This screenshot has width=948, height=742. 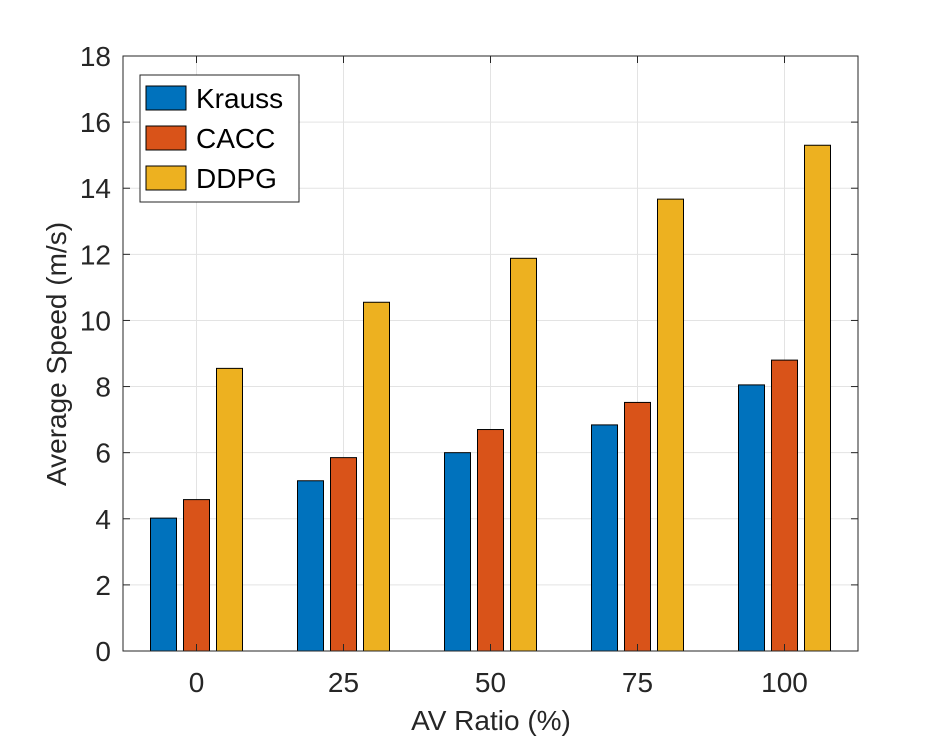 I want to click on legend-label-ddpg: DDPG, so click(x=236, y=178).